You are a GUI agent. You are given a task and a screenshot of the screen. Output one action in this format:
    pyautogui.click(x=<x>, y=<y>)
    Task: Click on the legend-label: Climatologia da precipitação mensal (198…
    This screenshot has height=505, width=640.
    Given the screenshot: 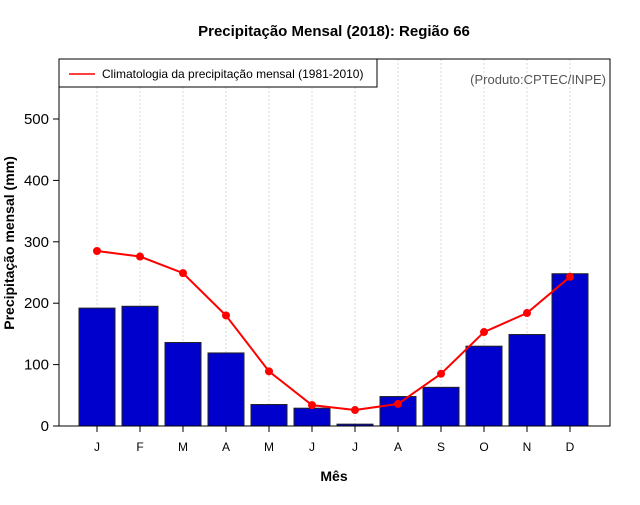 What is the action you would take?
    pyautogui.click(x=232, y=74)
    